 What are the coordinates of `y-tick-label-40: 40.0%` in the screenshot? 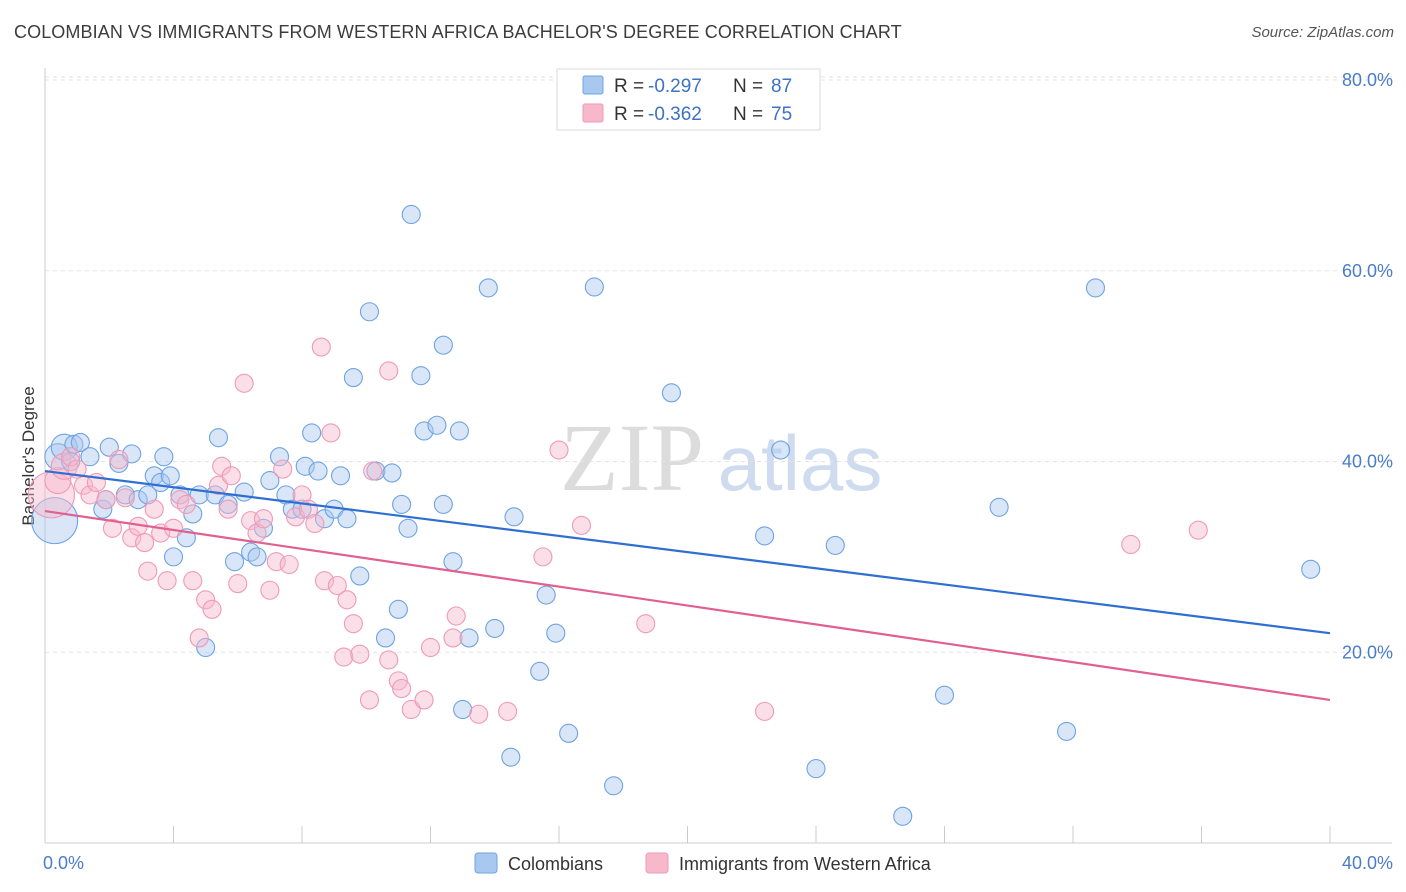 It's located at (1367, 462).